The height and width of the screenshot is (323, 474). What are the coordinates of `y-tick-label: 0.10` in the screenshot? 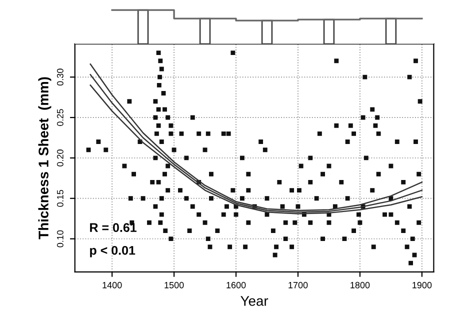 It's located at (60, 239).